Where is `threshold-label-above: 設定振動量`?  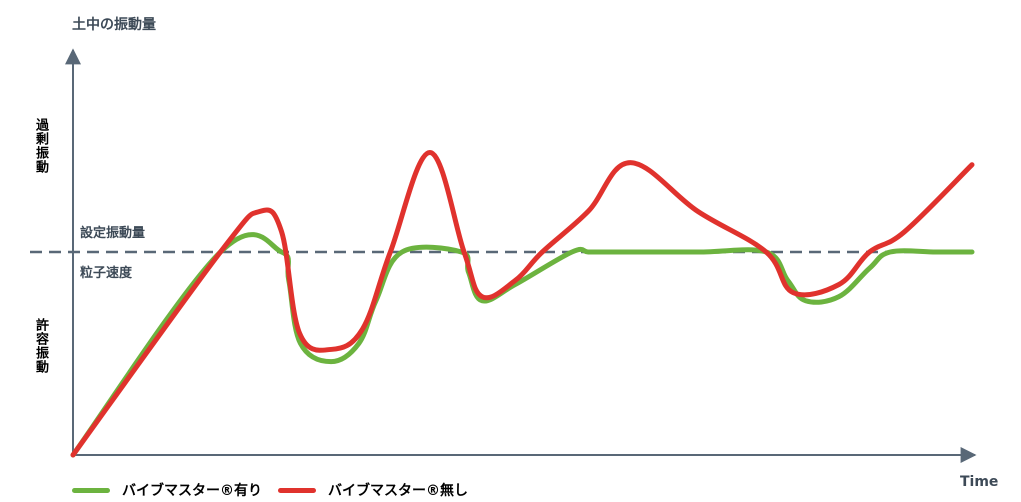 threshold-label-above: 設定振動量 is located at coordinates (113, 233).